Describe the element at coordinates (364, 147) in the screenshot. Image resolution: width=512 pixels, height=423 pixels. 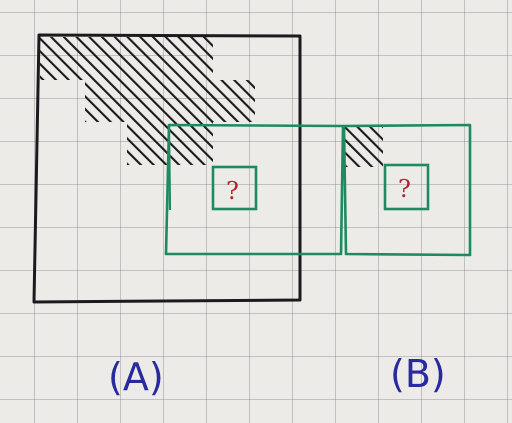
I see `hatched-region-b` at that location.